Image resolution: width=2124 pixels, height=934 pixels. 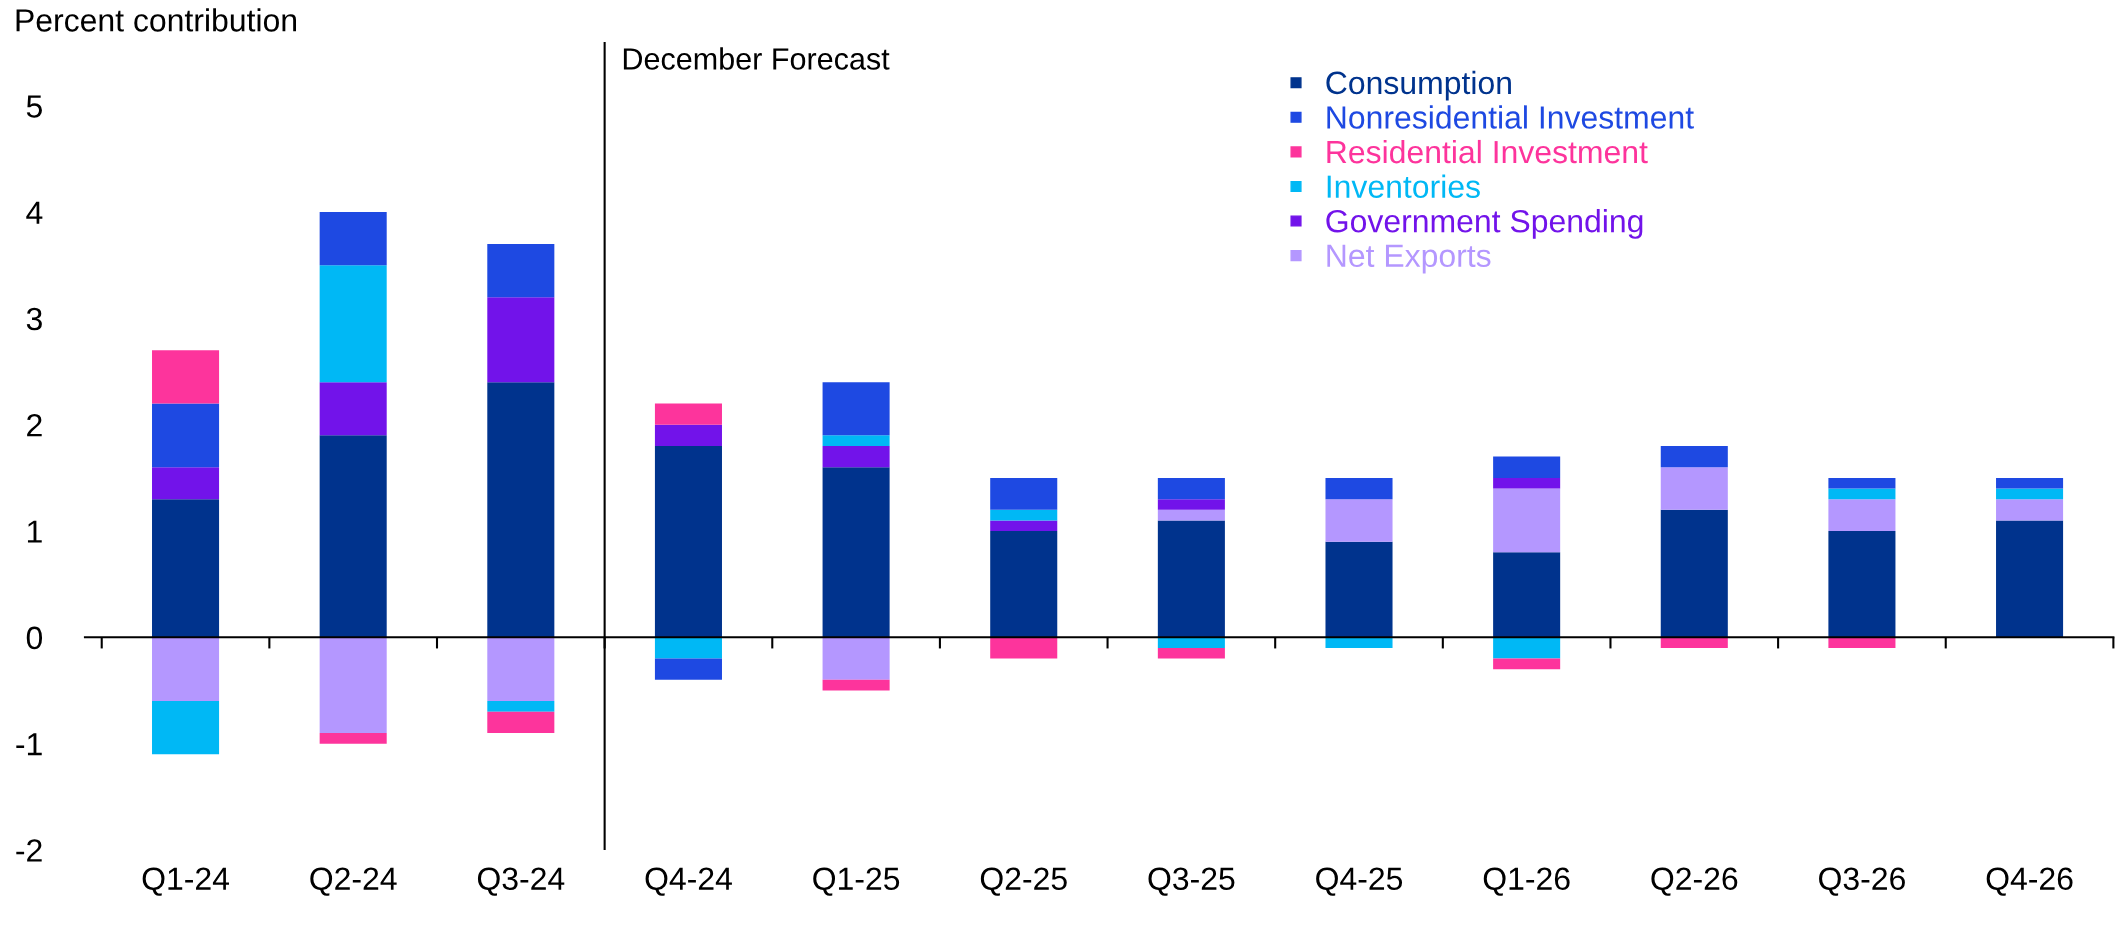 What do you see at coordinates (156, 20) in the screenshot?
I see `y-axis-title: Percent contribution` at bounding box center [156, 20].